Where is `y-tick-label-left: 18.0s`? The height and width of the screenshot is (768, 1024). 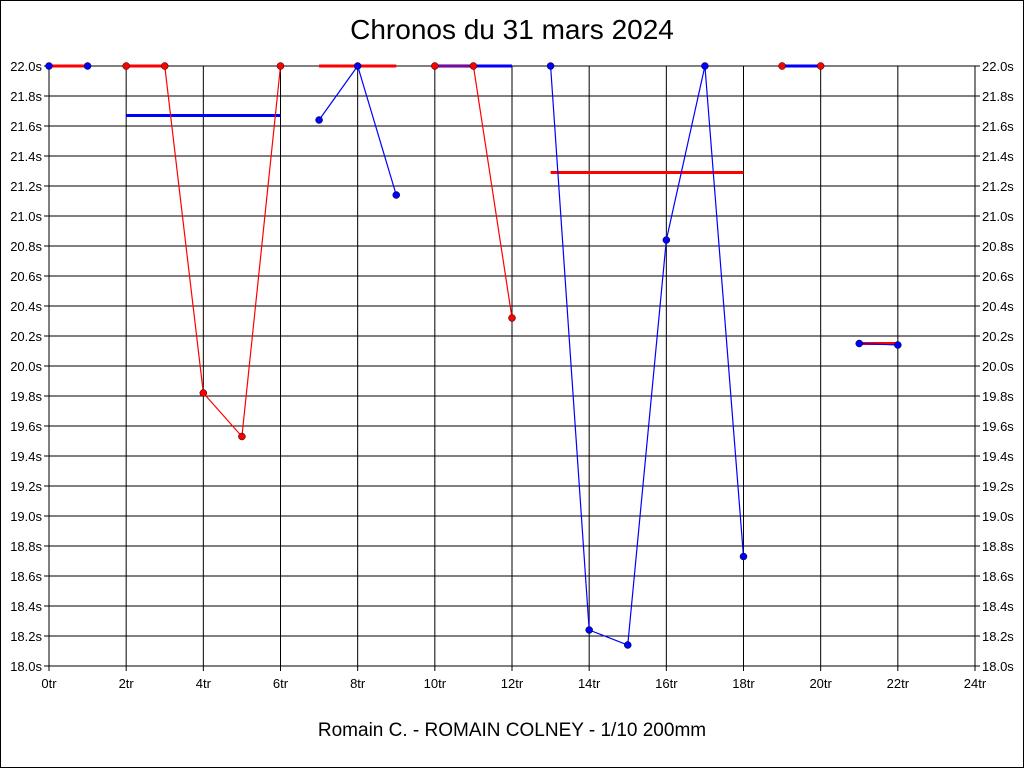 y-tick-label-left: 18.0s is located at coordinates (26, 666).